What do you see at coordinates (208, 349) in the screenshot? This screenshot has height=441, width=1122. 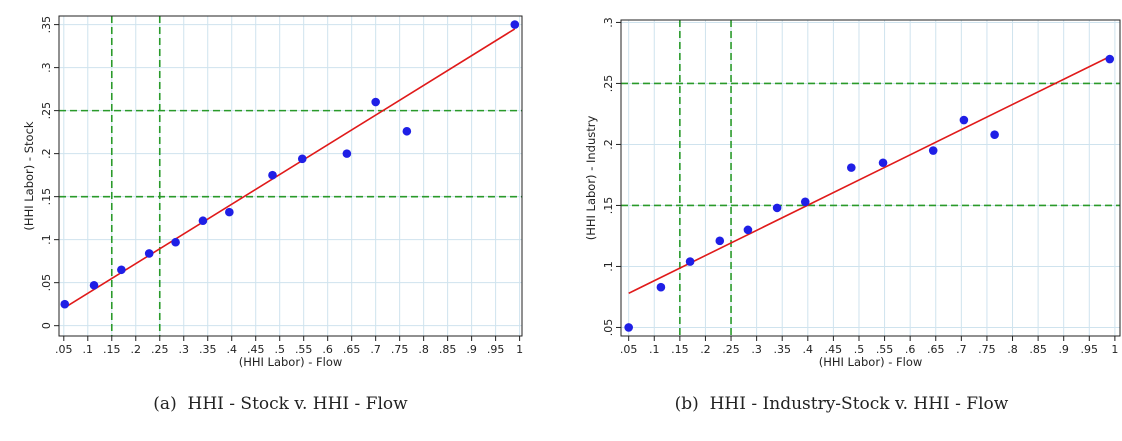 I see `x-tick-label-a: .35` at bounding box center [208, 349].